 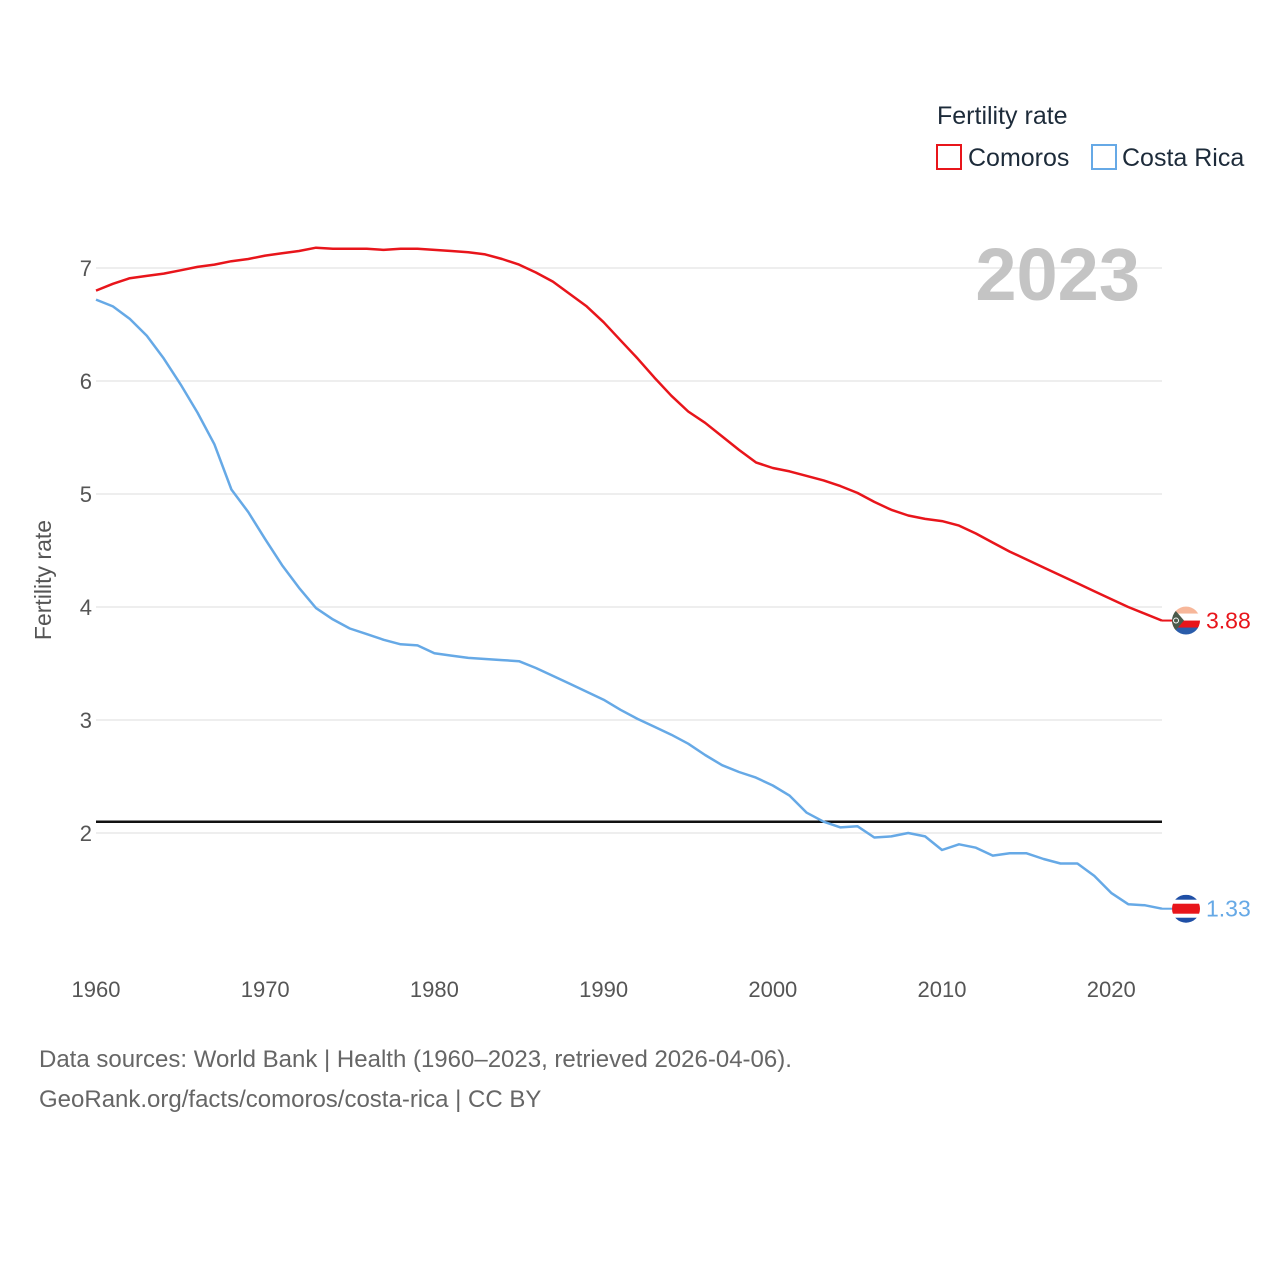 What do you see at coordinates (96, 989) in the screenshot?
I see `x-tick-label: 1960` at bounding box center [96, 989].